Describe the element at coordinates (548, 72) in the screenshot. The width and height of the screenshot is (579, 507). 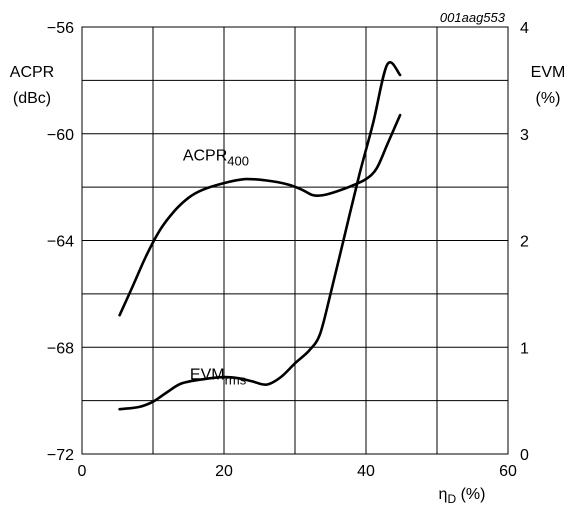
I see `y-right-axis-title-line1: EVM` at that location.